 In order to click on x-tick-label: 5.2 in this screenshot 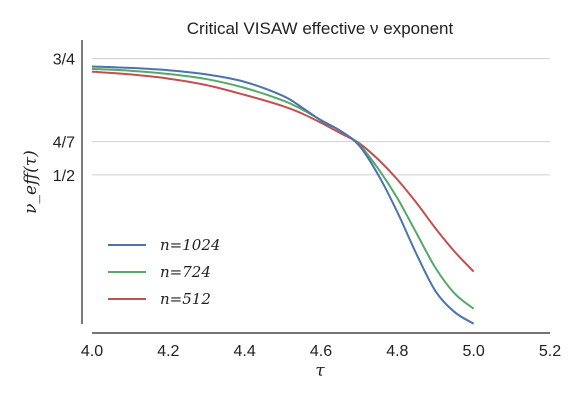, I will do `click(550, 351)`.